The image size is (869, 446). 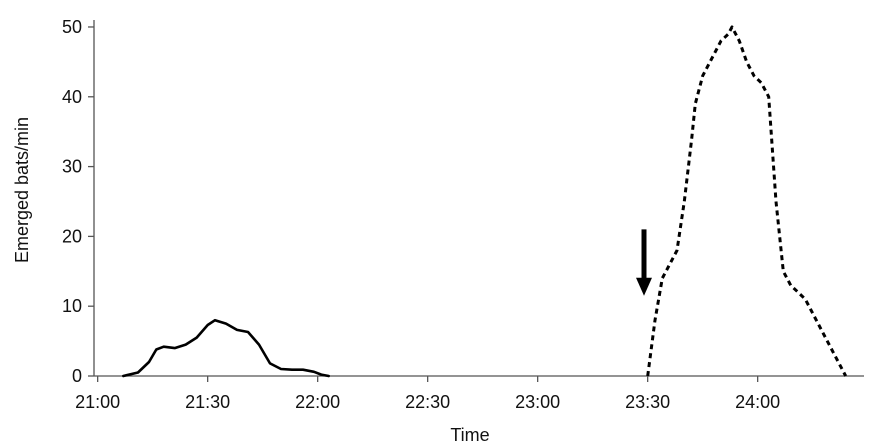 I want to click on x-tick-label: 24:00, so click(x=757, y=402).